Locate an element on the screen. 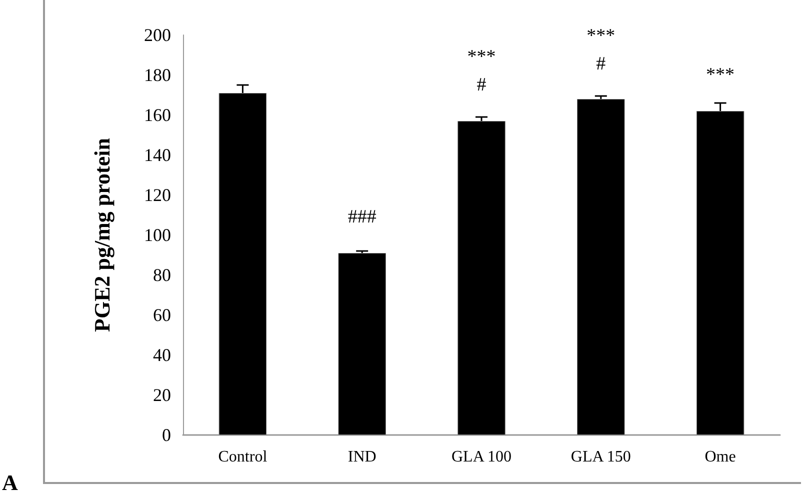  x-tick-label: GLA 100 is located at coordinates (482, 457).